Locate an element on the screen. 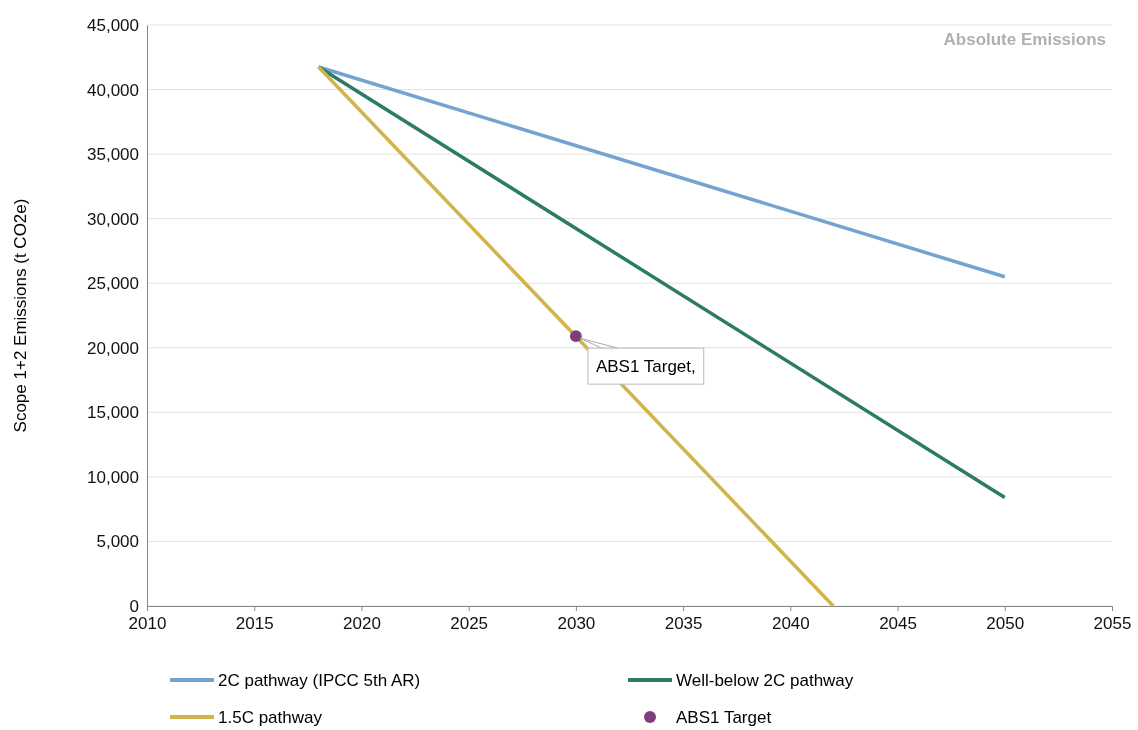  y-tick-label: 15,000 is located at coordinates (113, 413).